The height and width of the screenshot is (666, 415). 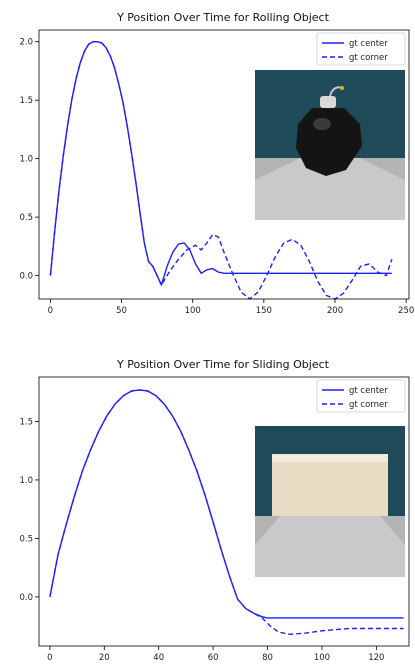 What do you see at coordinates (335, 311) in the screenshot?
I see `x-tick-label: 200` at bounding box center [335, 311].